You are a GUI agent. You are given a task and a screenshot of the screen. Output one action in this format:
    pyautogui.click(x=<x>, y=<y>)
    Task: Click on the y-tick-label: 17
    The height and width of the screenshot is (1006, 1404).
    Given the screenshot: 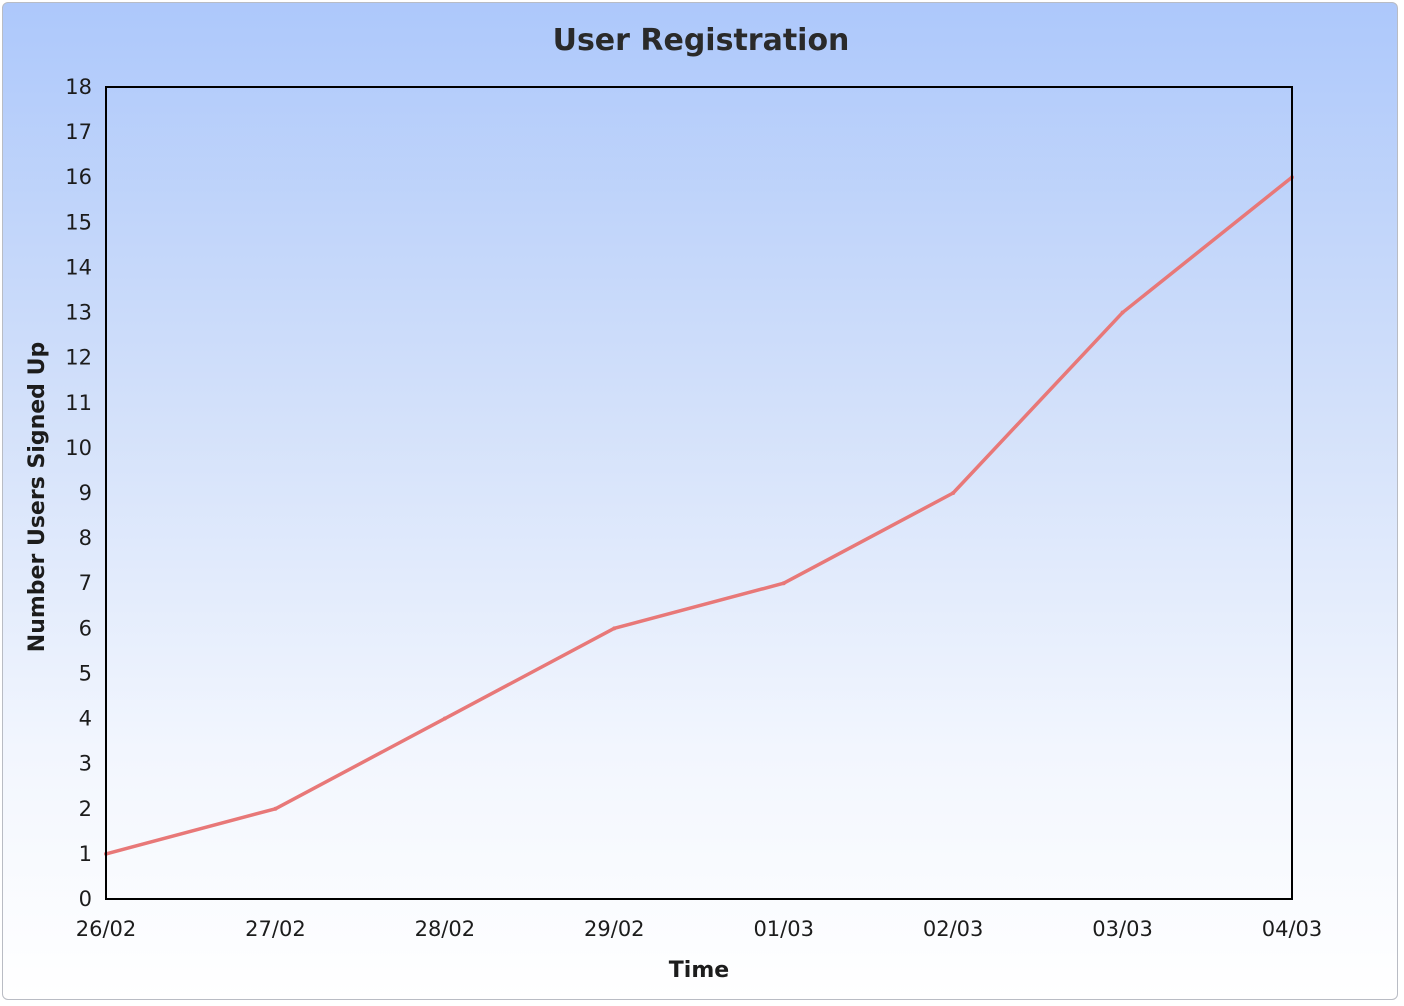 What is the action you would take?
    pyautogui.click(x=78, y=132)
    